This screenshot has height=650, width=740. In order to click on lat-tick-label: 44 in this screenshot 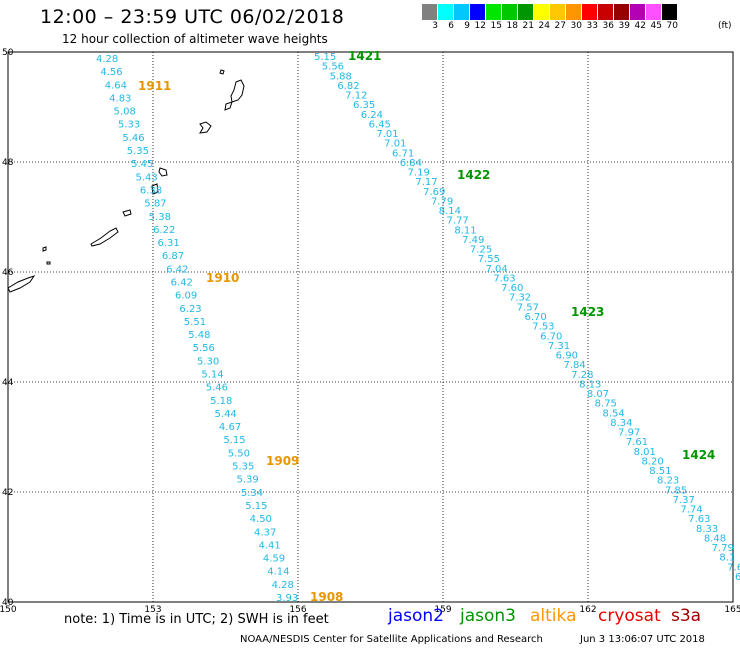, I will do `click(8, 383)`.